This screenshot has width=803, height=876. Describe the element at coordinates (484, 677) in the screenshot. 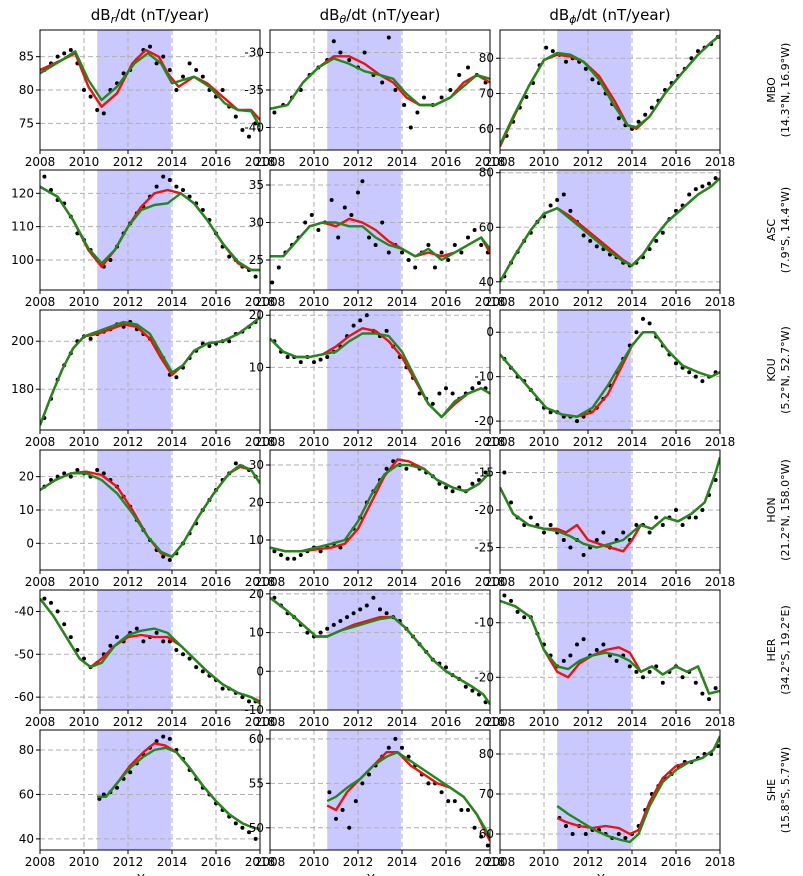

I see `y-tick-label: -20` at that location.